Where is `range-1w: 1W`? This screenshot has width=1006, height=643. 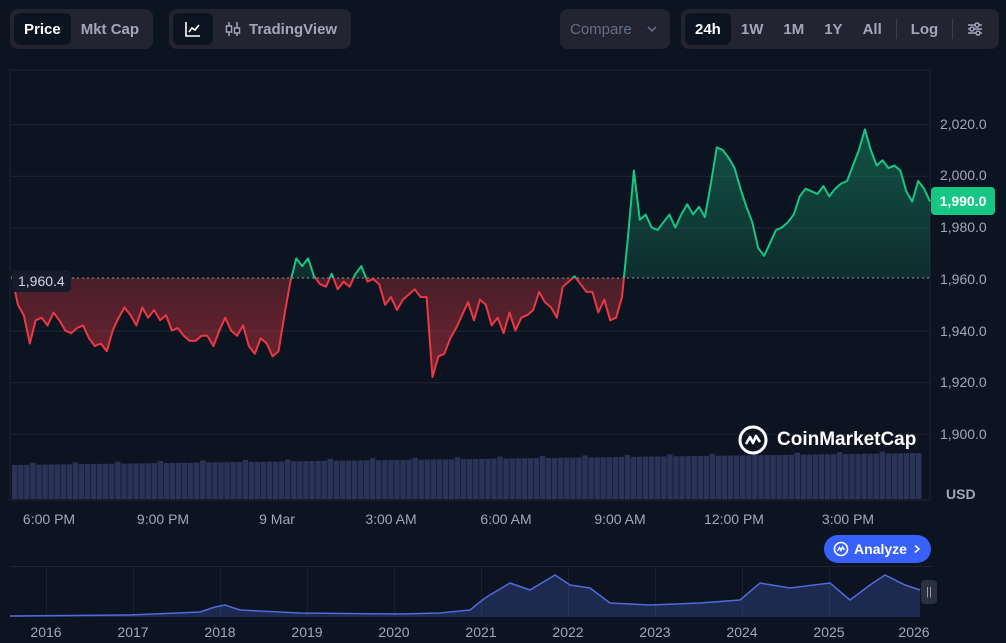
range-1w: 1W is located at coordinates (752, 29).